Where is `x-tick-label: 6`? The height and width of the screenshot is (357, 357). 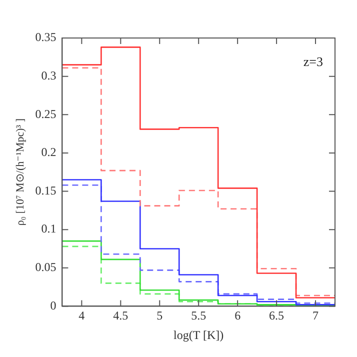 x-tick-label: 6 is located at coordinates (237, 315).